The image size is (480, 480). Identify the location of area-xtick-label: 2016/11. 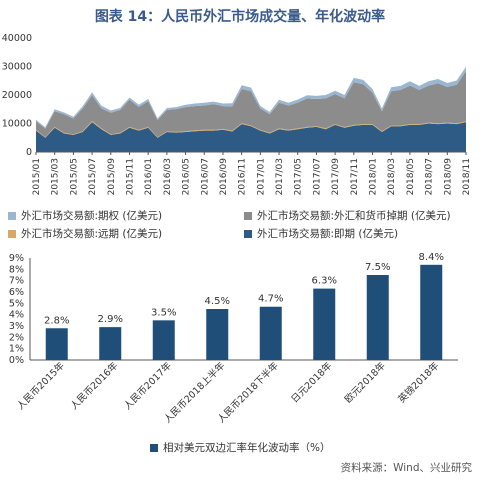
(243, 176).